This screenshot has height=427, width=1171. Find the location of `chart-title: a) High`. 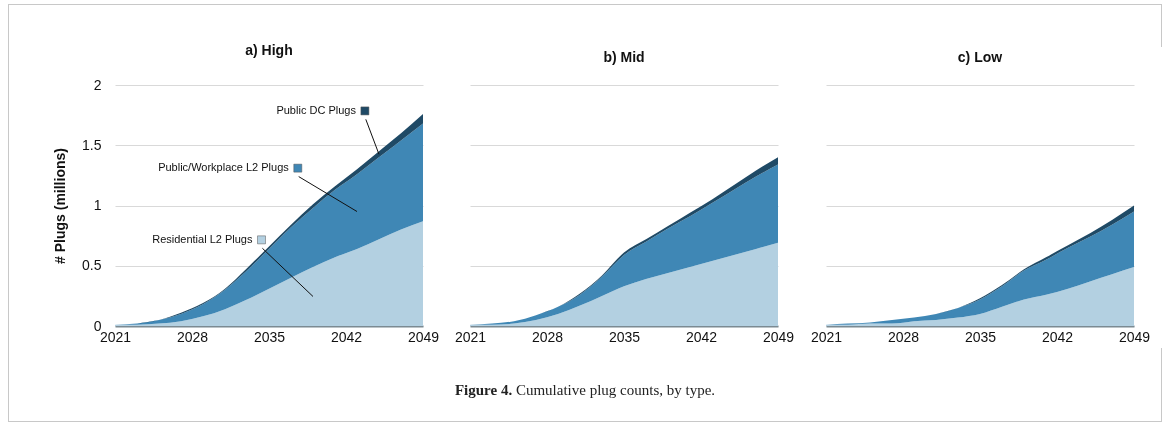

chart-title: a) High is located at coordinates (269, 50).